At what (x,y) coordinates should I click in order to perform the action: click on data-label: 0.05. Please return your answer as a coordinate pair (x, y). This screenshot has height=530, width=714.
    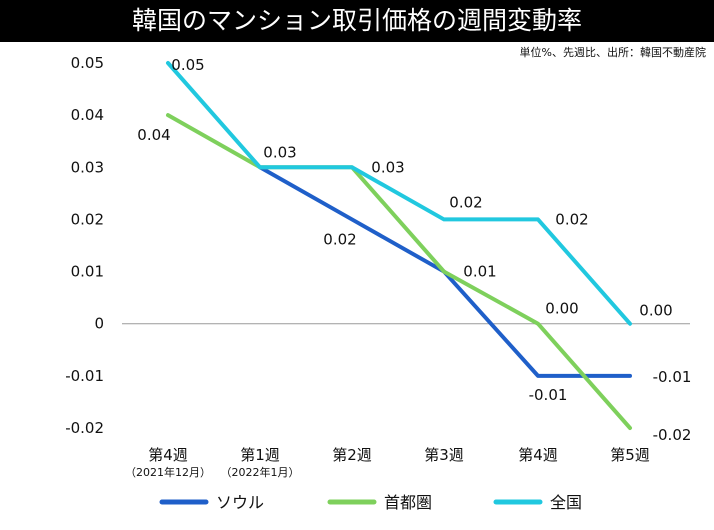
    Looking at the image, I should click on (187, 65).